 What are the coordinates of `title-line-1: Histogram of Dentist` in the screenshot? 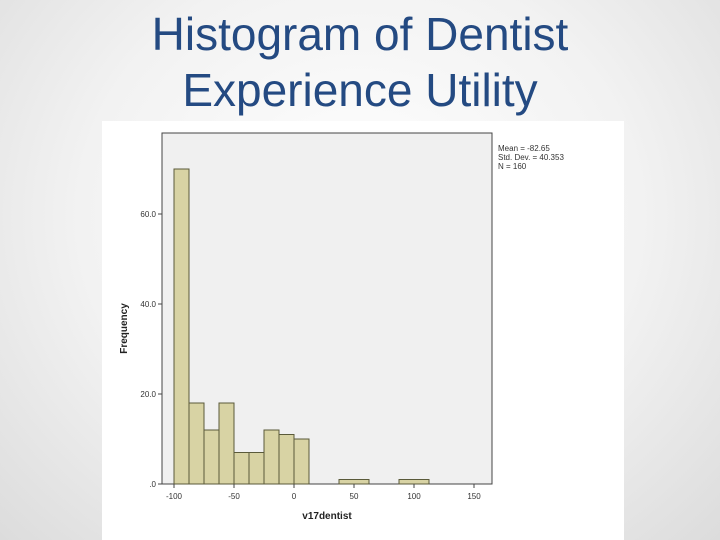 It's located at (360, 34).